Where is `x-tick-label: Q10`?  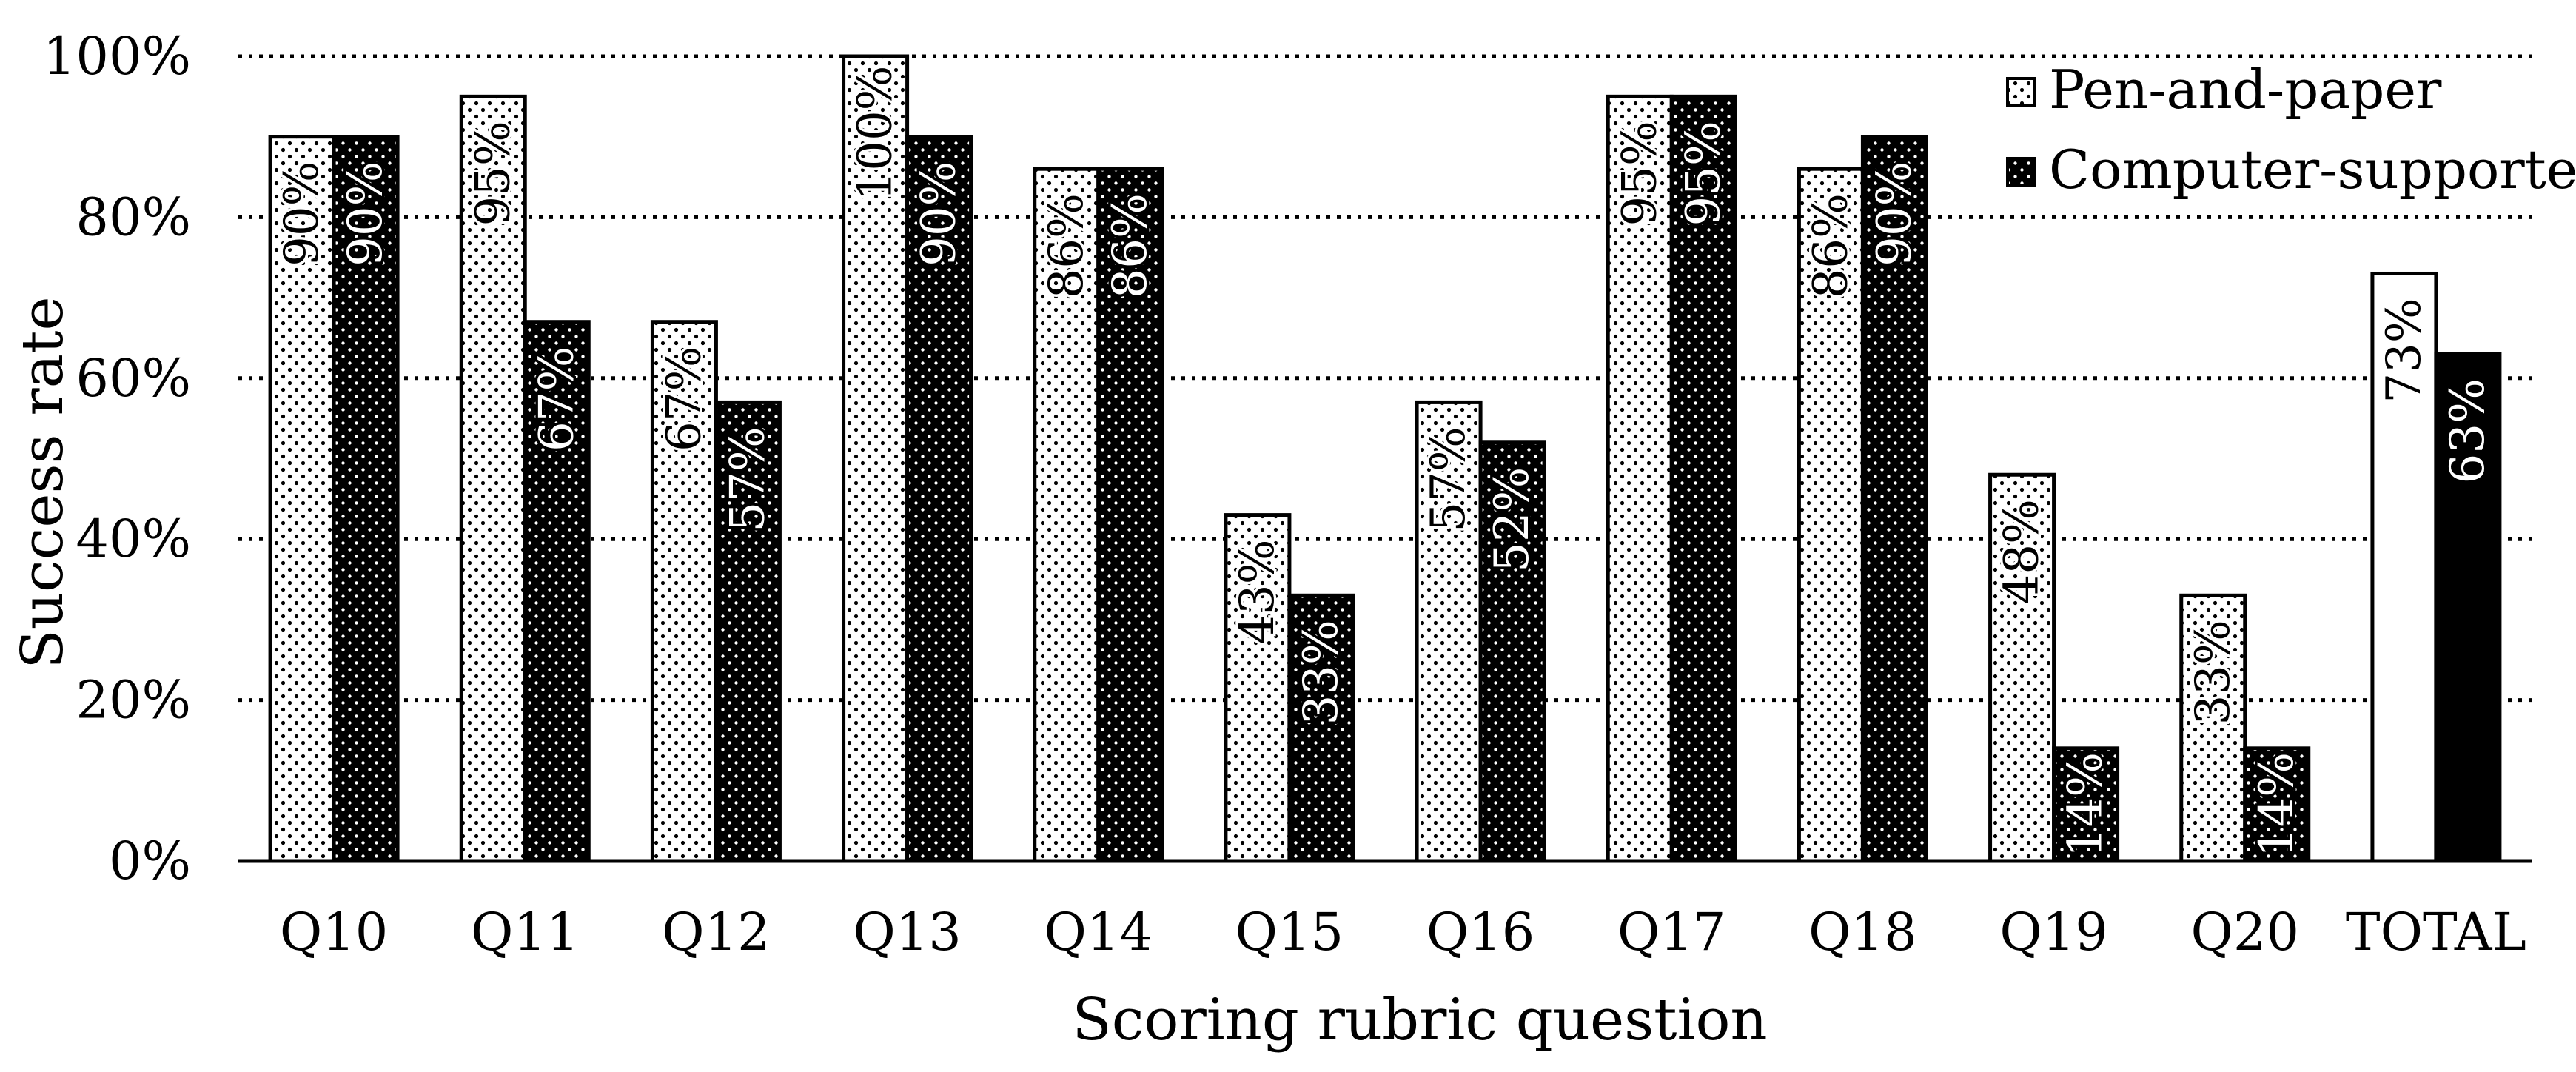 x-tick-label: Q10 is located at coordinates (334, 932).